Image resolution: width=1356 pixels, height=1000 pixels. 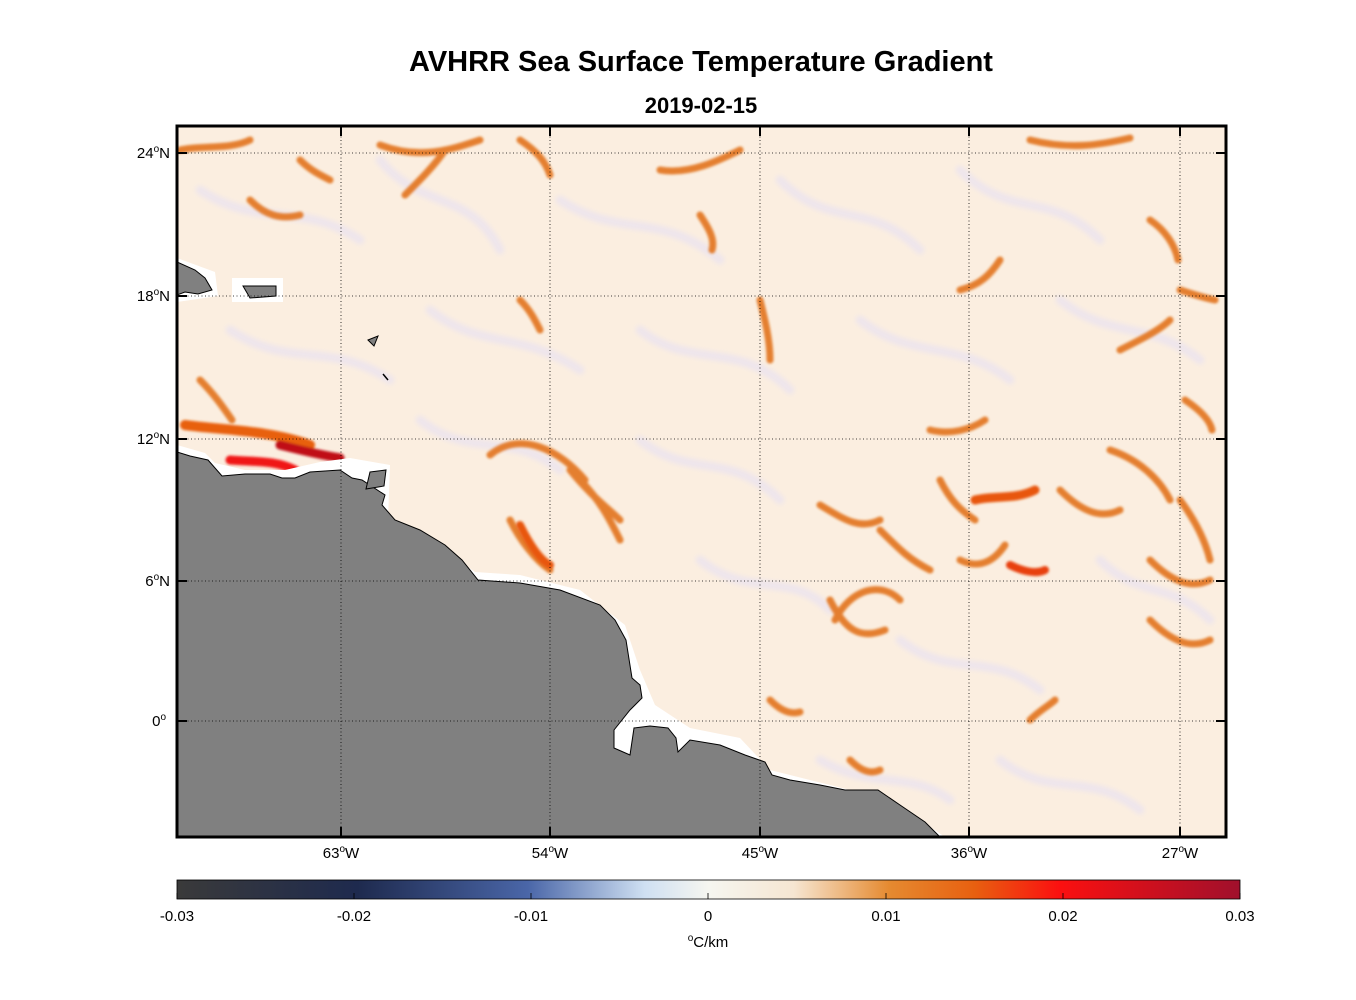 What do you see at coordinates (153, 439) in the screenshot?
I see `y-tick-label: 12oN` at bounding box center [153, 439].